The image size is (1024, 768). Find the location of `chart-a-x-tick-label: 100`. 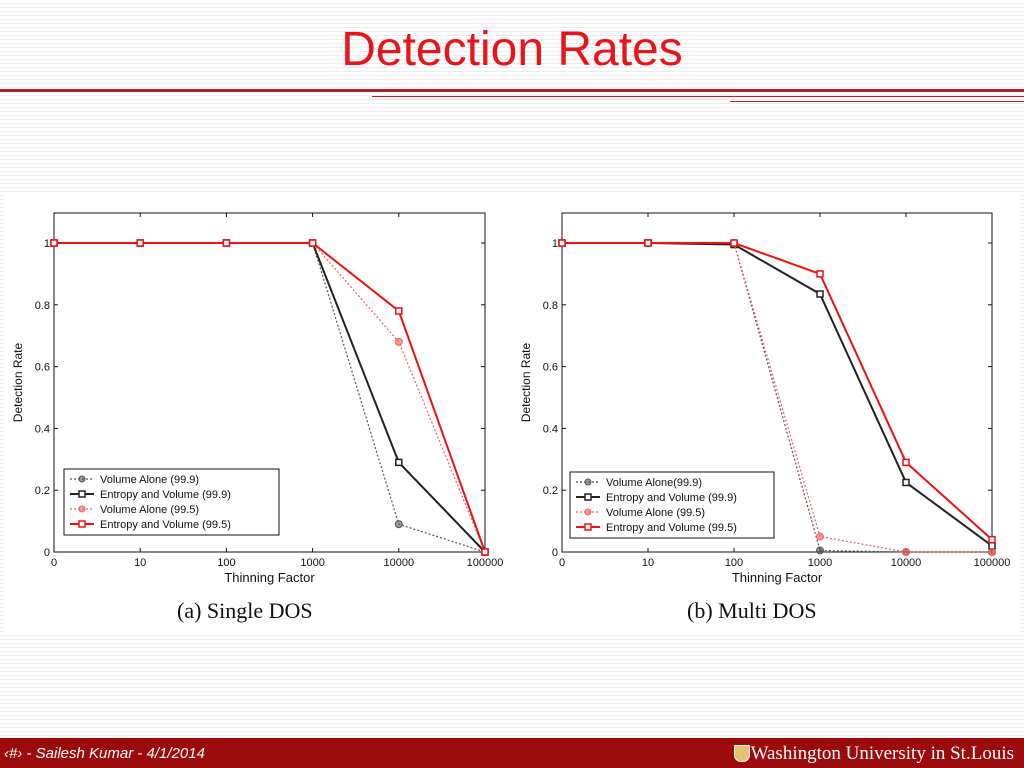

chart-a-x-tick-label: 100 is located at coordinates (226, 563).